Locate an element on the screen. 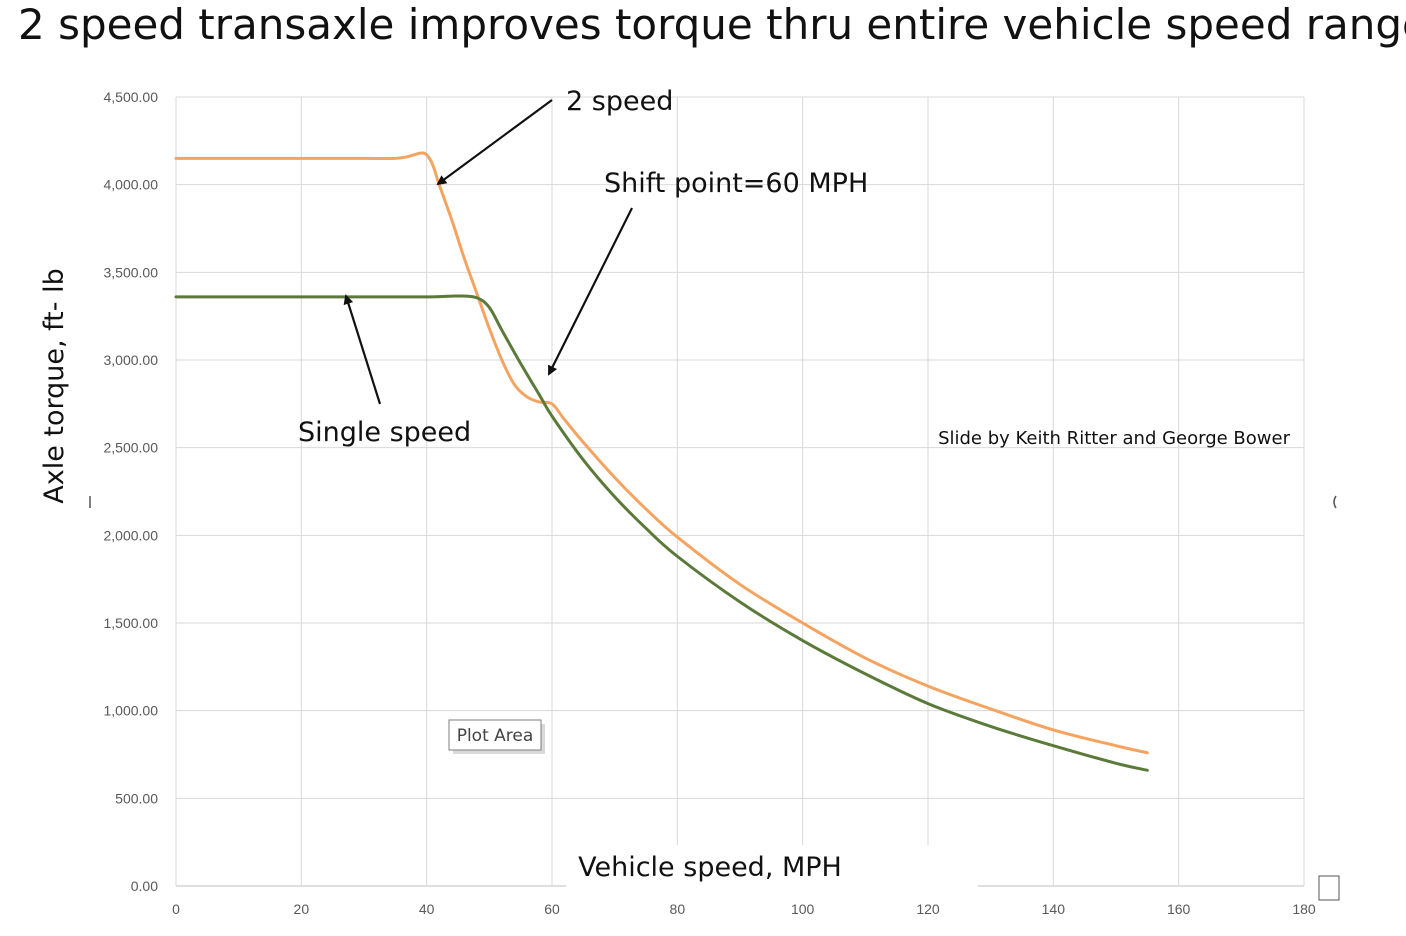 The height and width of the screenshot is (936, 1406). annotation-single-speed: Single speed is located at coordinates (384, 432).